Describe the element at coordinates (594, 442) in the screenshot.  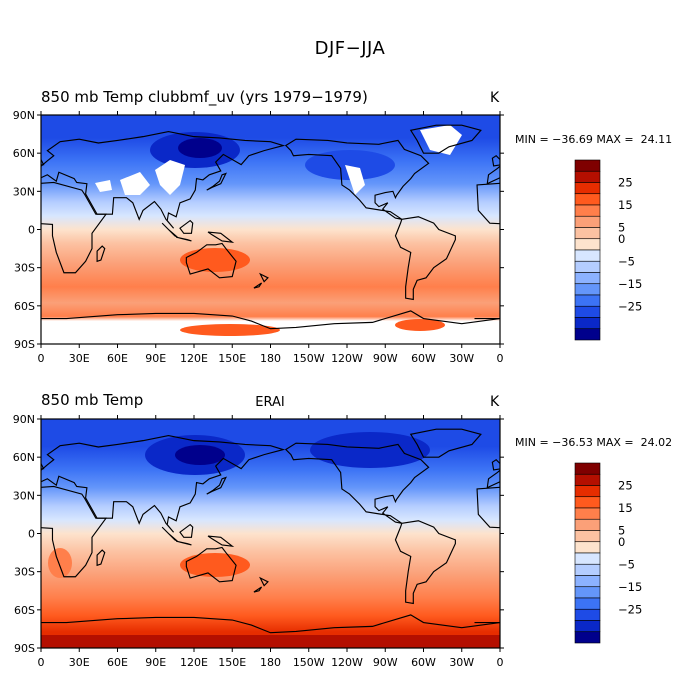
I see `min-max-readout: MIN = −36.53 MAX = 24.02` at that location.